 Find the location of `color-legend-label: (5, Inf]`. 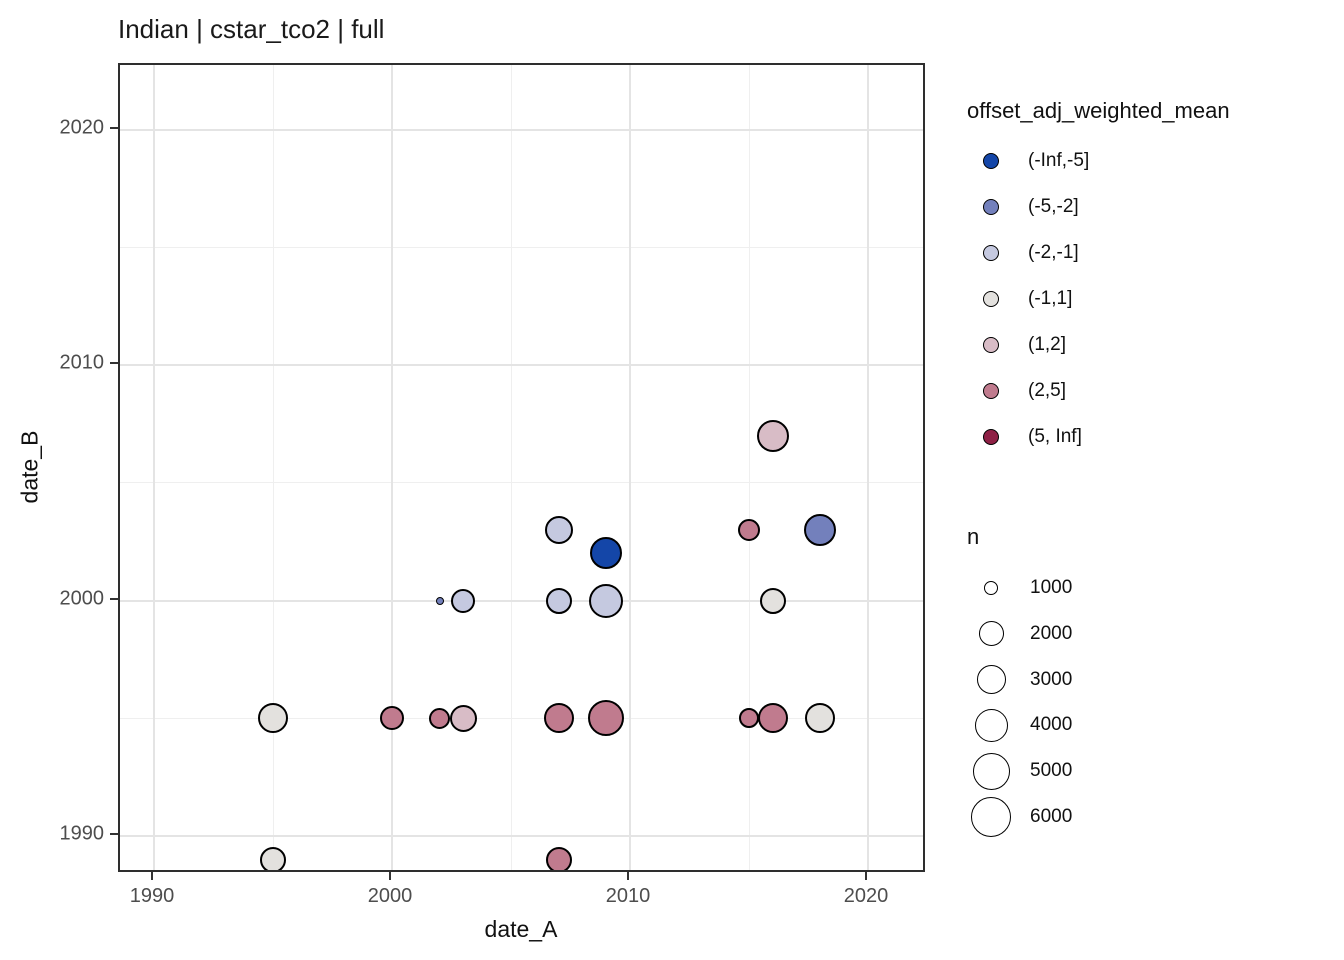

color-legend-label: (5, Inf] is located at coordinates (1055, 436).